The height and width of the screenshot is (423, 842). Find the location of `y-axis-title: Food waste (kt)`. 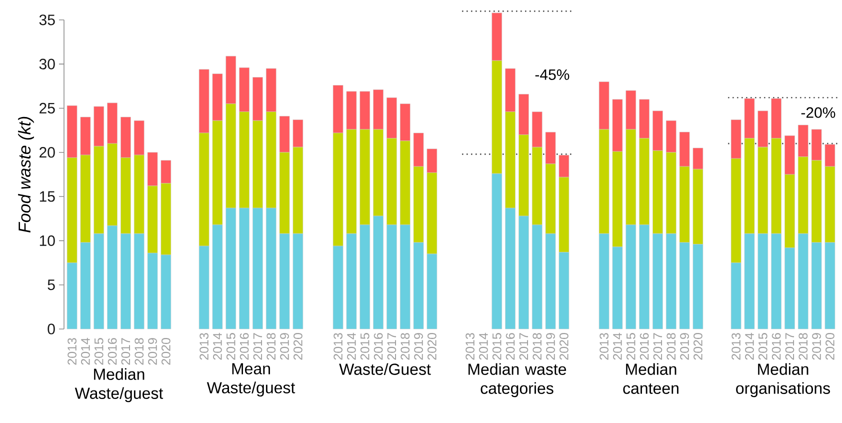

y-axis-title: Food waste (kt) is located at coordinates (26, 174).